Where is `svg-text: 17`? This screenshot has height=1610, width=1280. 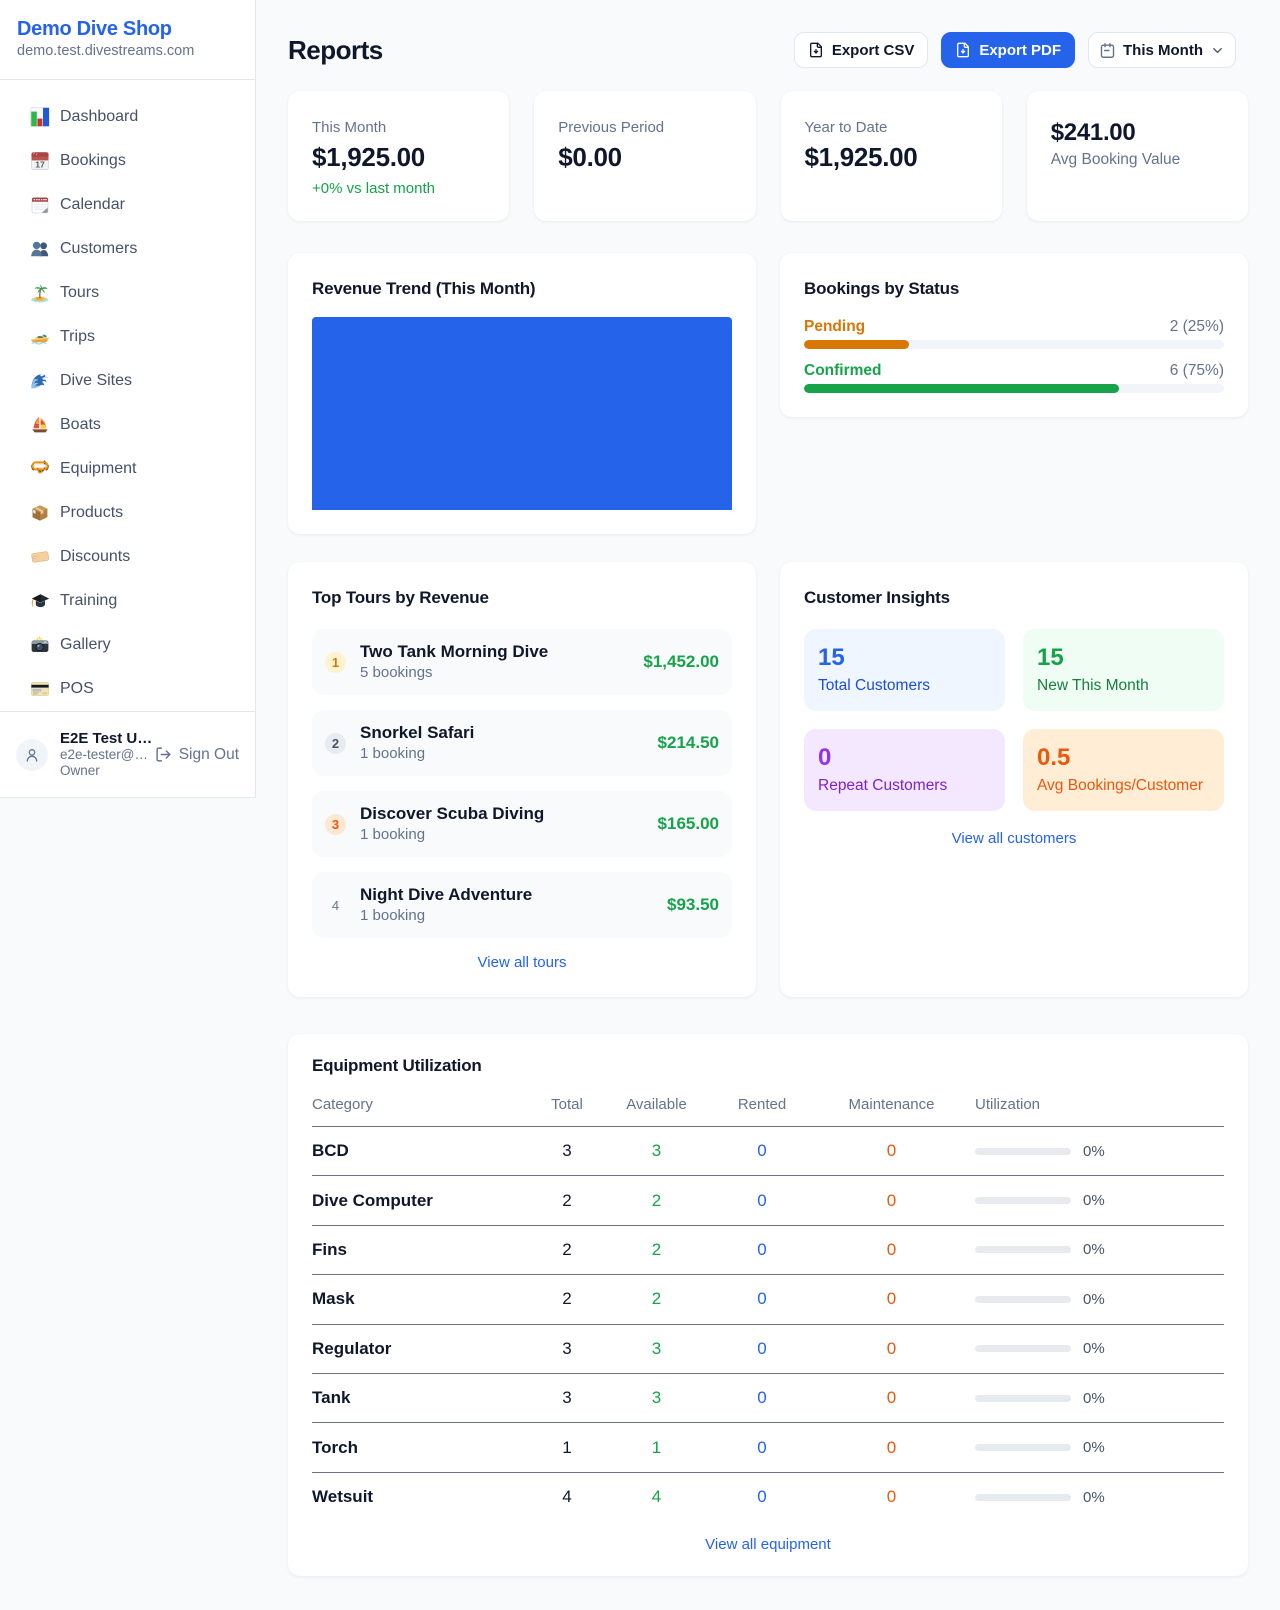
svg-text: 17 is located at coordinates (40, 164).